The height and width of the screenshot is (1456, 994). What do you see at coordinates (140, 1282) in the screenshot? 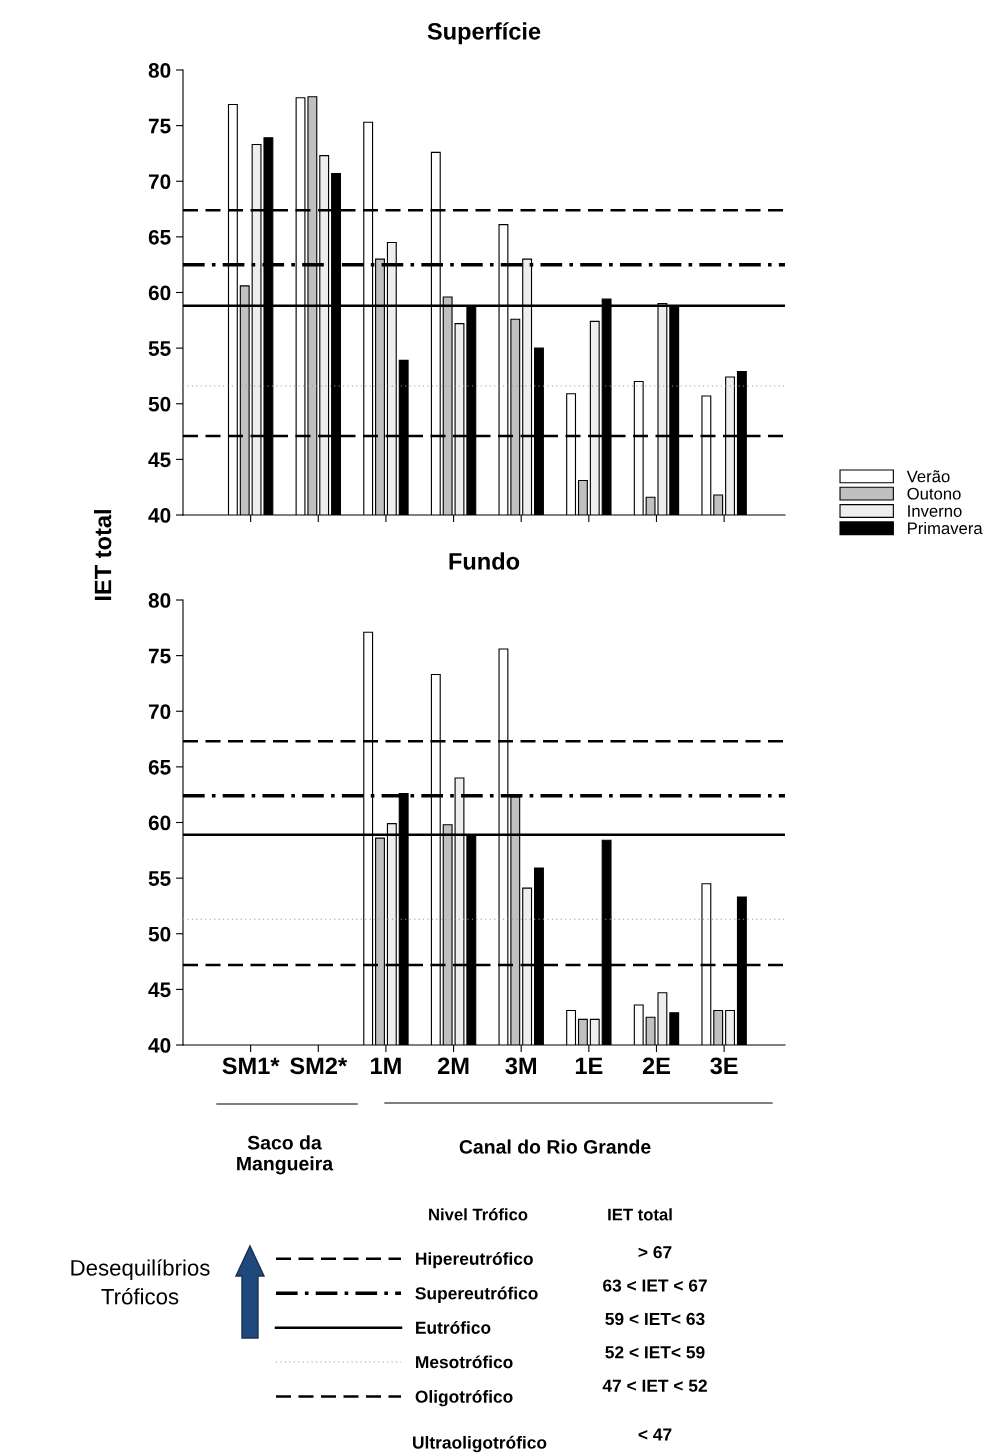
I see `text: Desequilíbrios Tróficos` at bounding box center [140, 1282].